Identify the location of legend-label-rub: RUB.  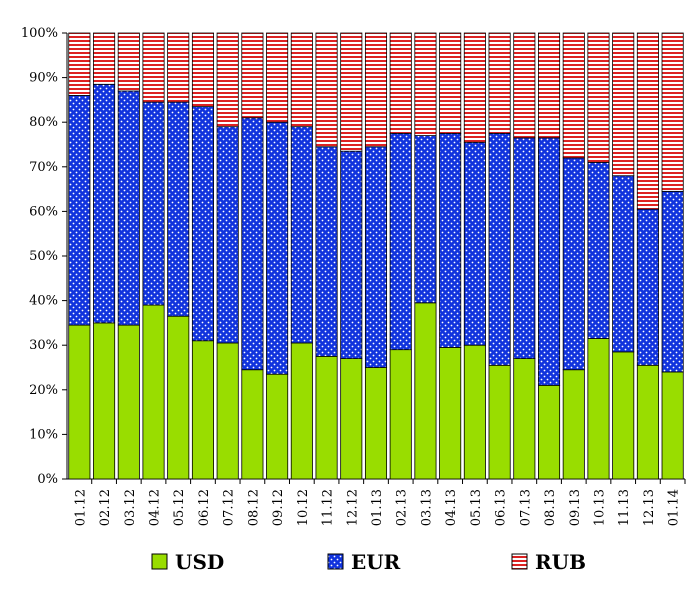
(560, 562).